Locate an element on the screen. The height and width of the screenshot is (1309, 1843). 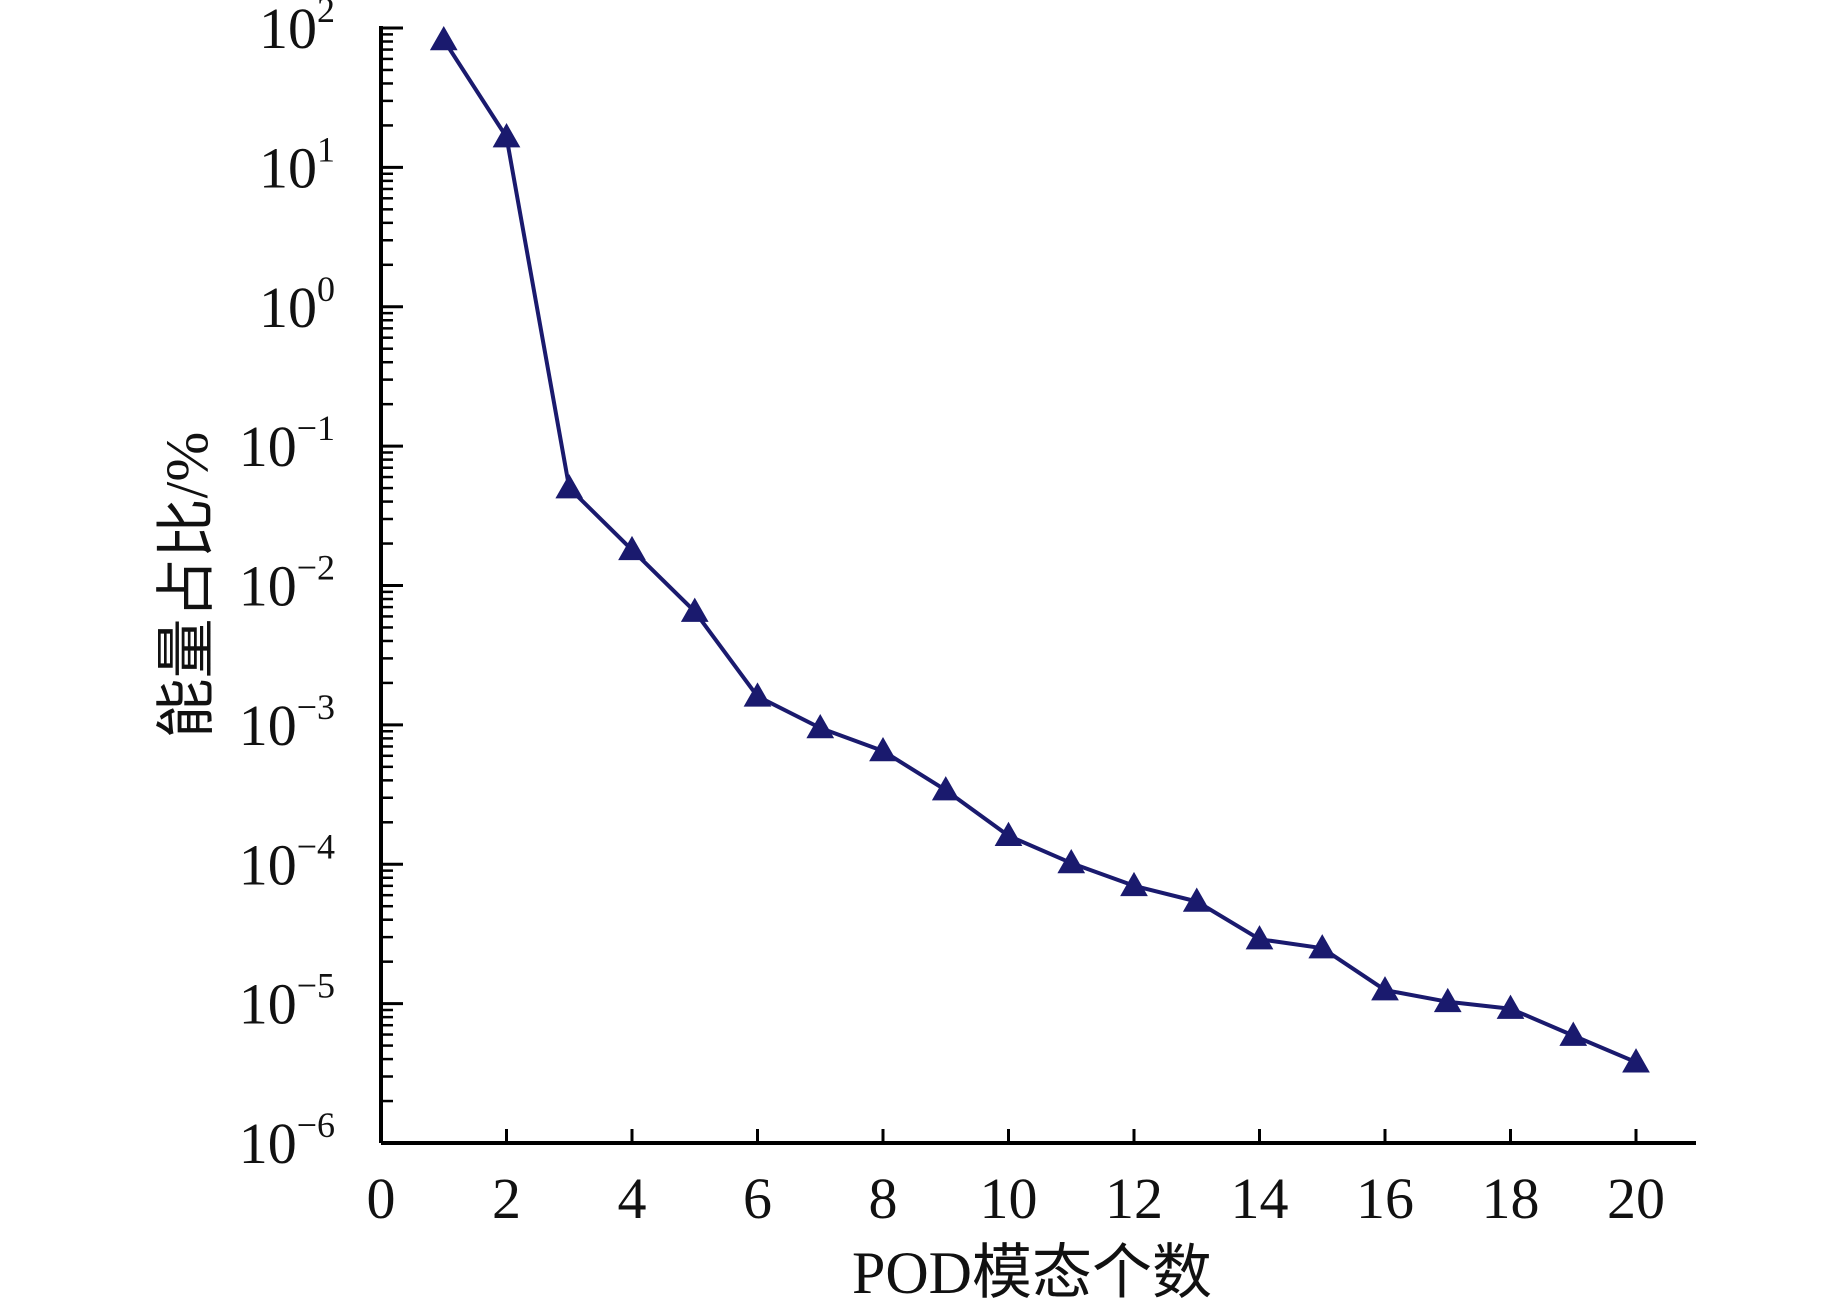
y-tick-label: 10⁻³ is located at coordinates (287, 722).